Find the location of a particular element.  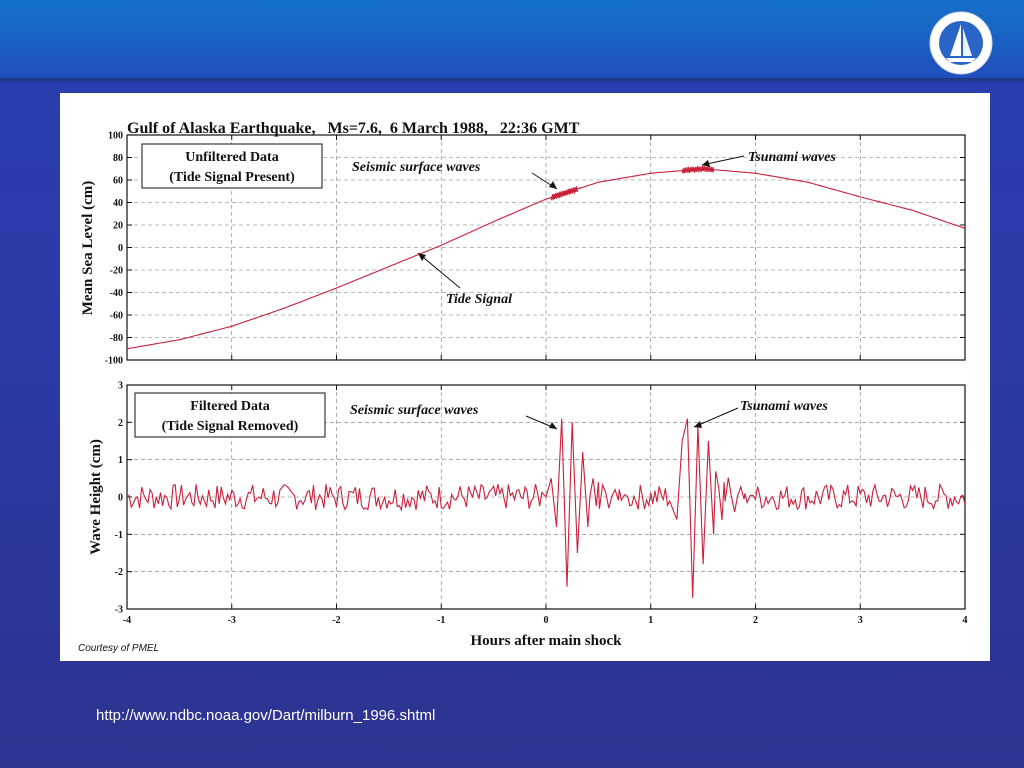

y-tick-label: -100 is located at coordinates (114, 361).